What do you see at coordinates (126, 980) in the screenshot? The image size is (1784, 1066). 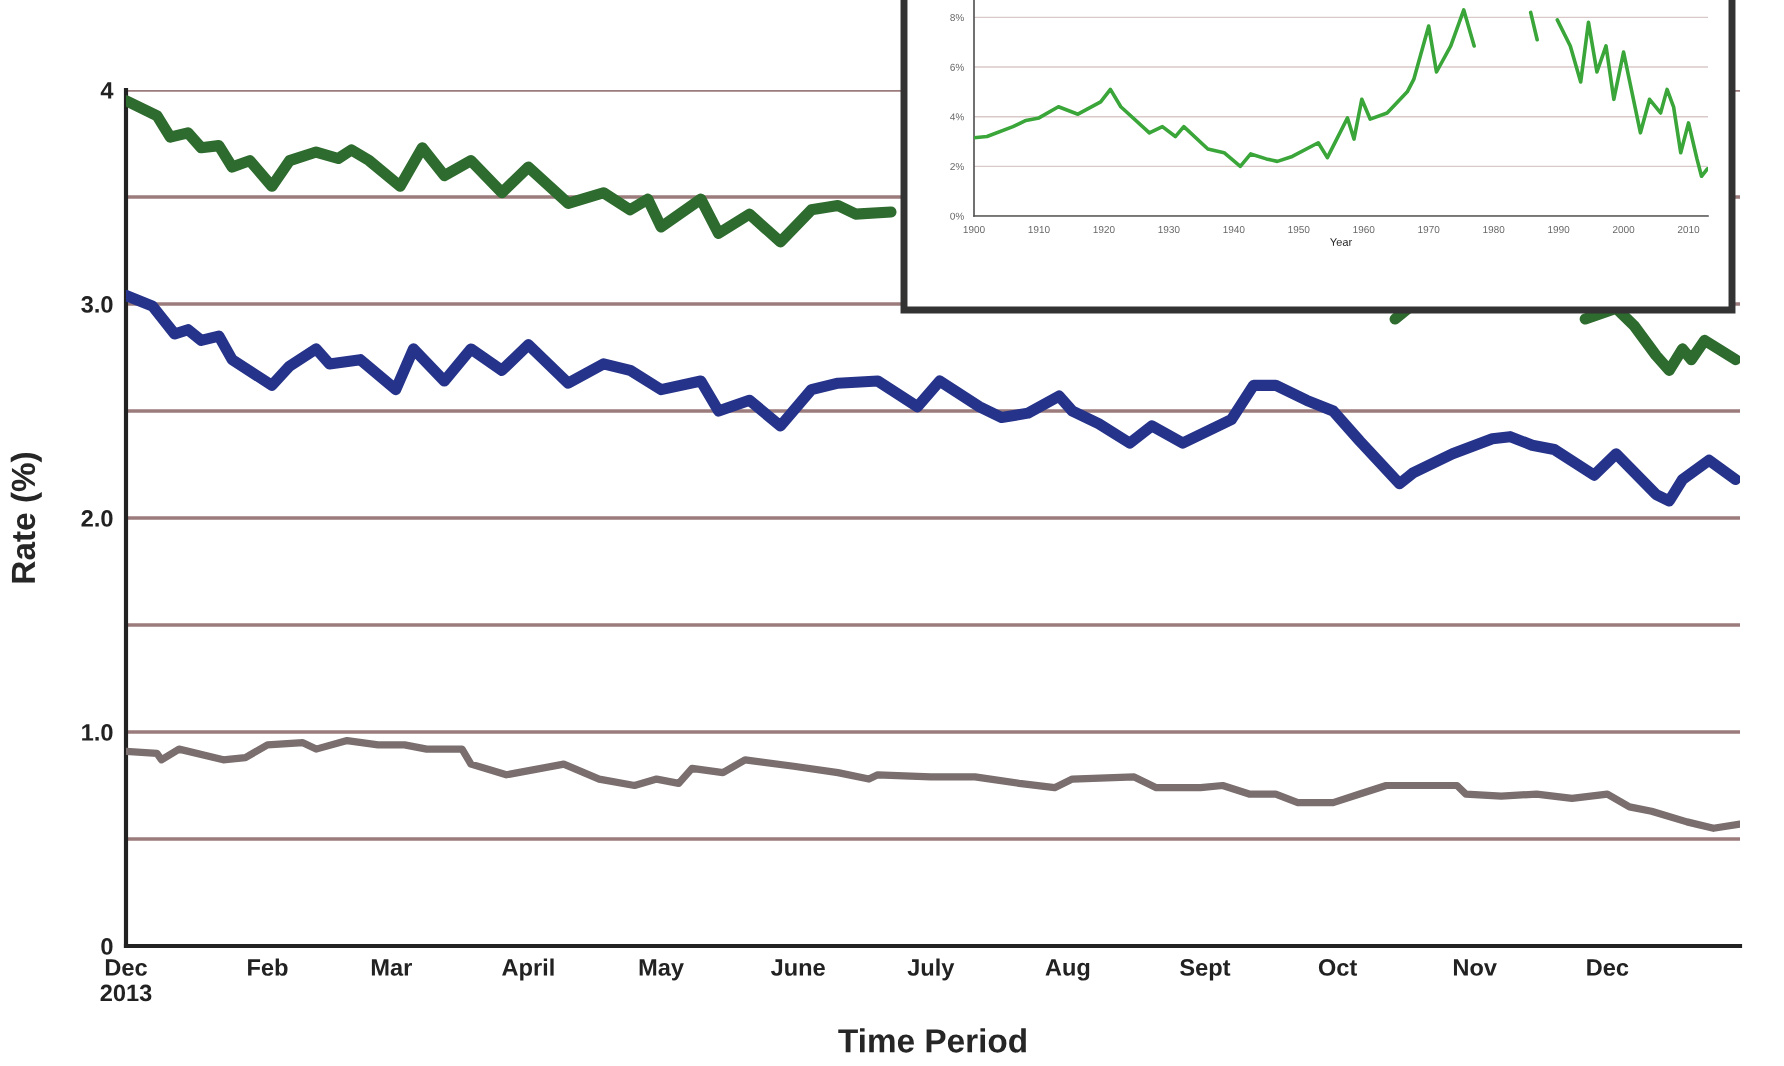 I see `x-tick-label: Dec 2013` at bounding box center [126, 980].